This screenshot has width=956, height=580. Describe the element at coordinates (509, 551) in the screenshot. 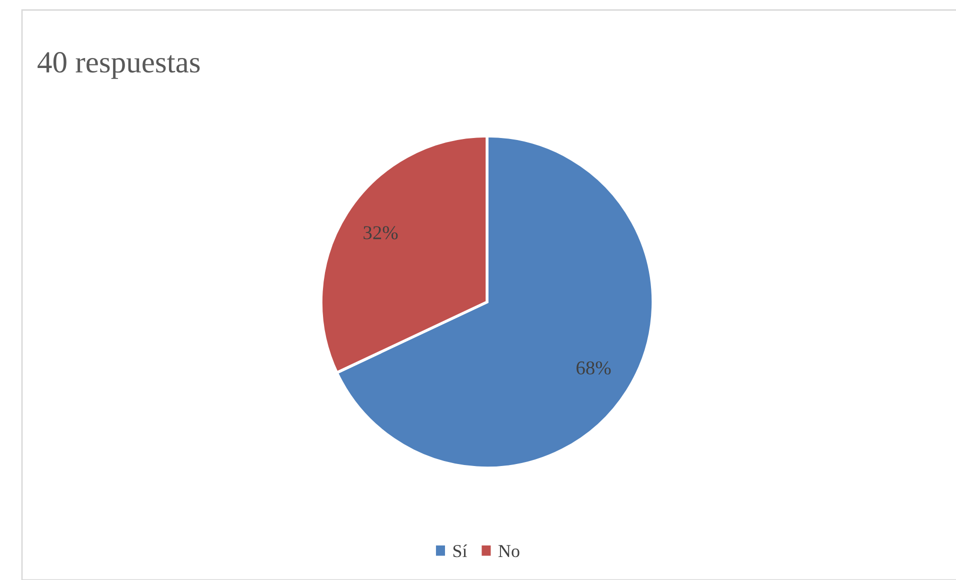

I see `legend-label: No` at that location.